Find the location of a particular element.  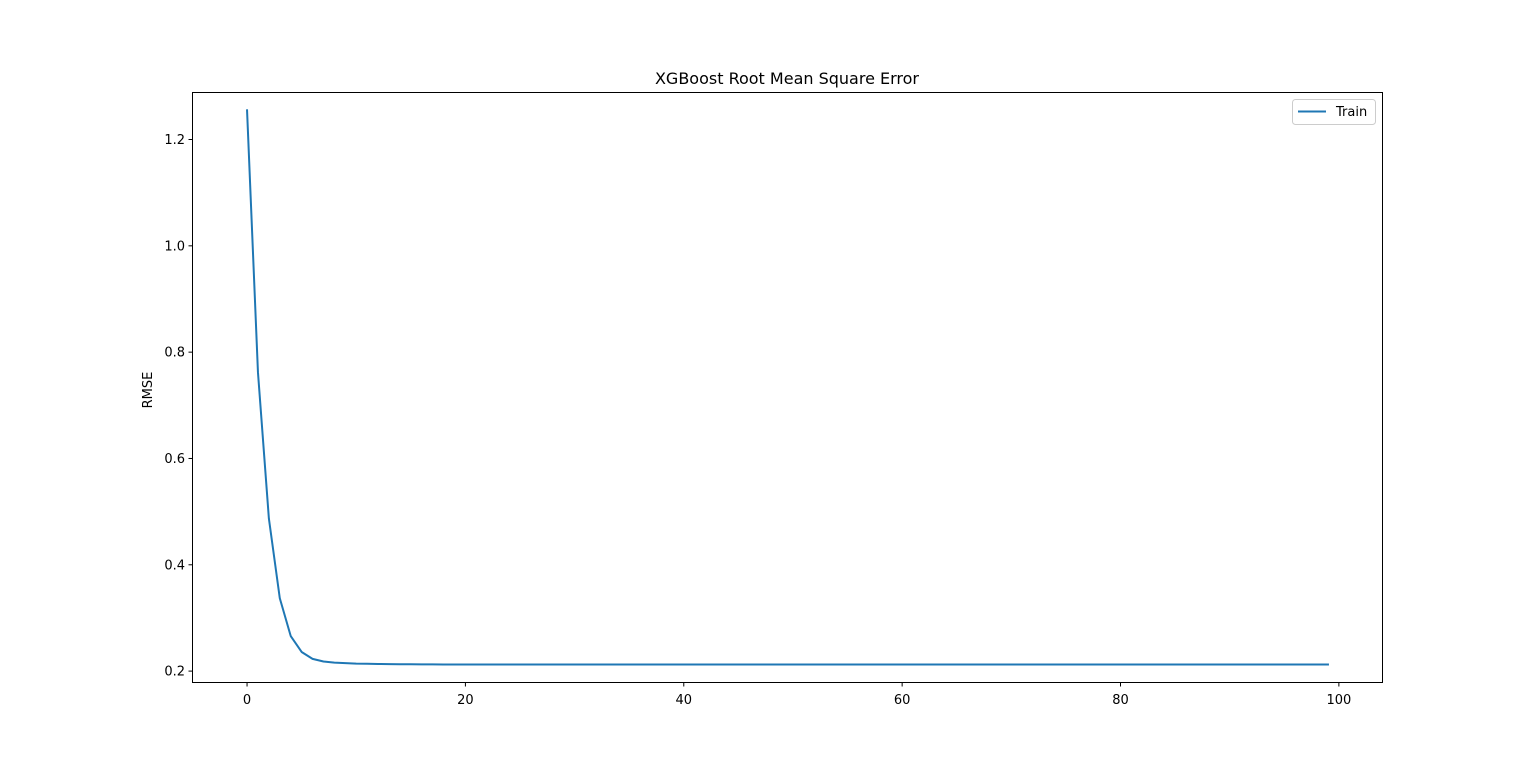

legend: Train is located at coordinates (1334, 112).